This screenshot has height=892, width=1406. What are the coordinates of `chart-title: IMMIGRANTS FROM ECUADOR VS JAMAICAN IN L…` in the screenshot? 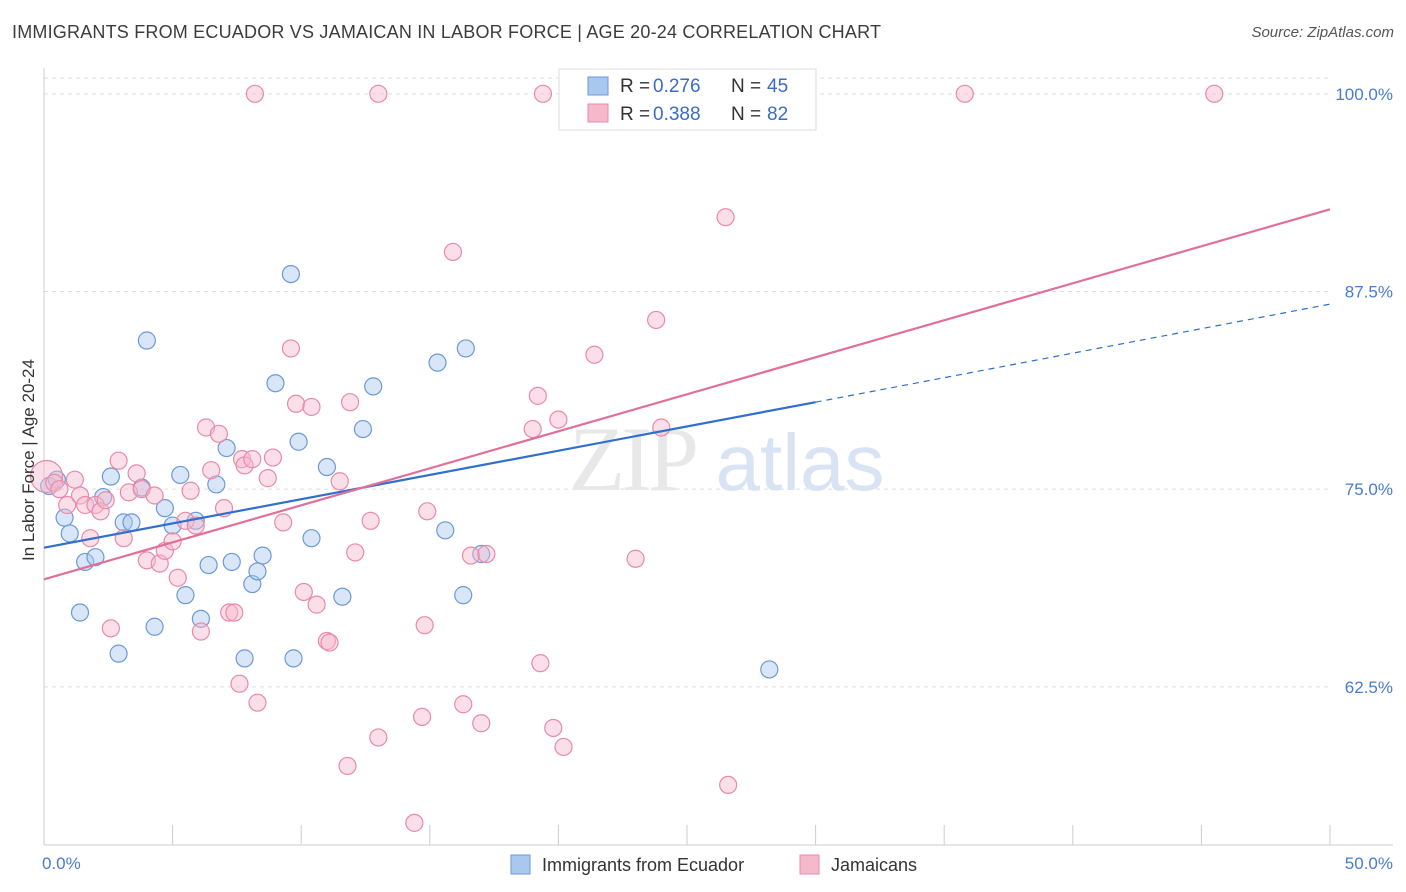 It's located at (447, 32).